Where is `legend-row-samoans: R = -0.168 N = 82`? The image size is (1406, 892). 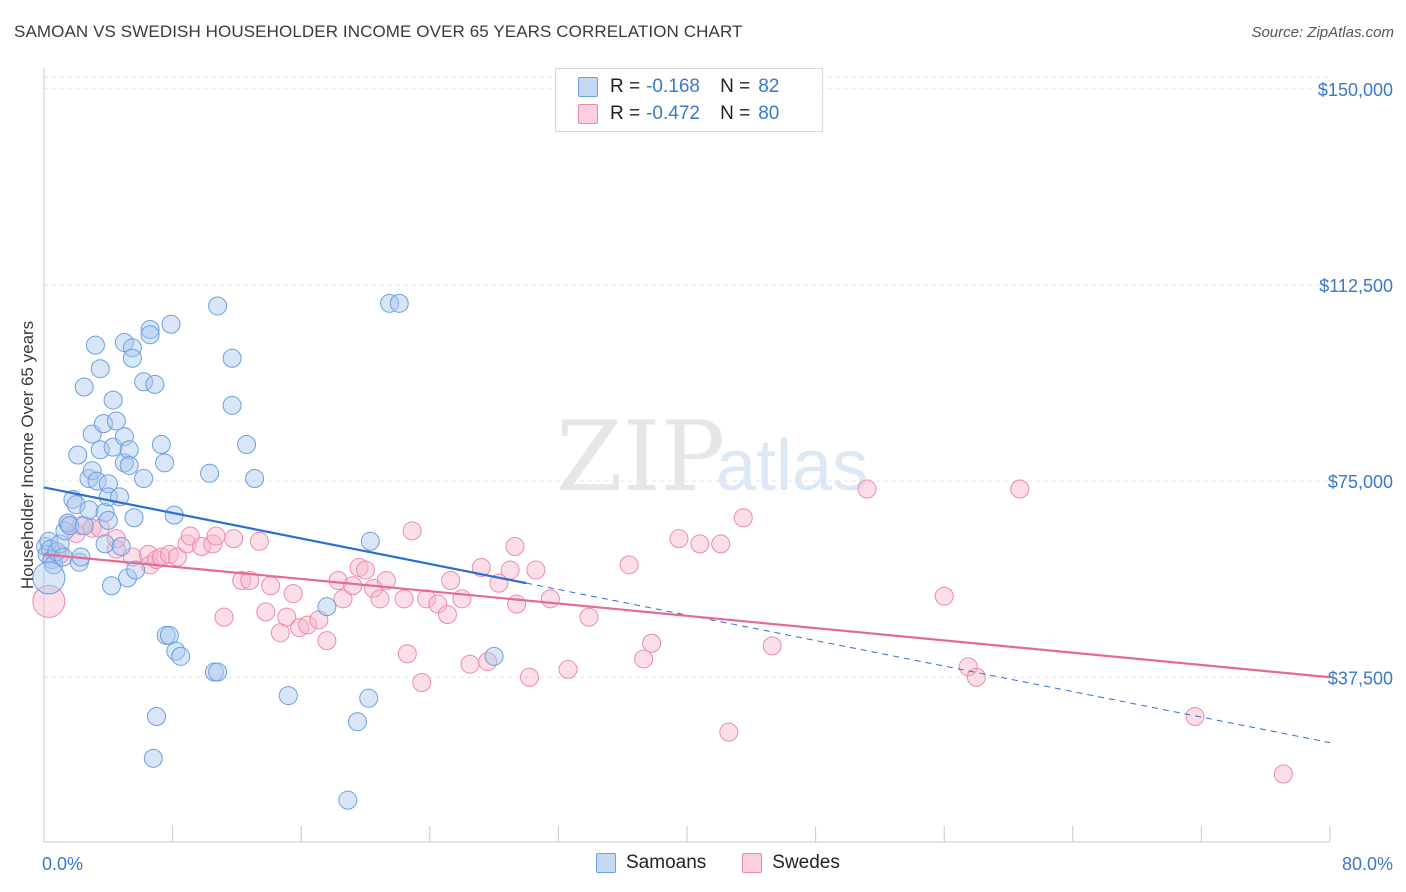
legend-row-samoans: R = -0.168 N = 82 is located at coordinates (678, 87).